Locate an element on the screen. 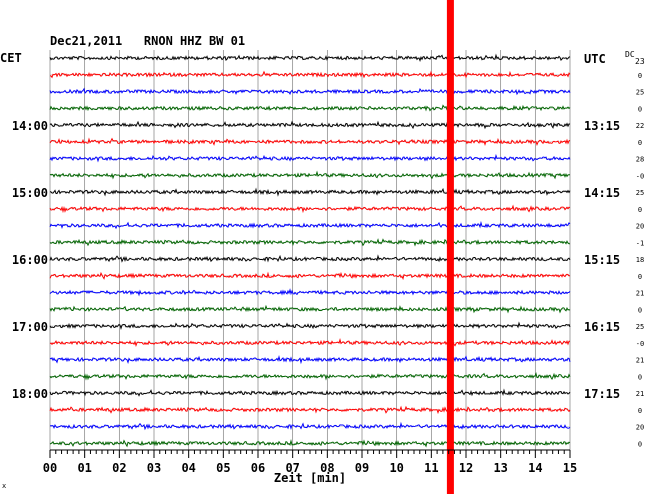 Image resolution: width=650 pixels, height=494 pixels. x-tick-label: 01 is located at coordinates (84, 468).